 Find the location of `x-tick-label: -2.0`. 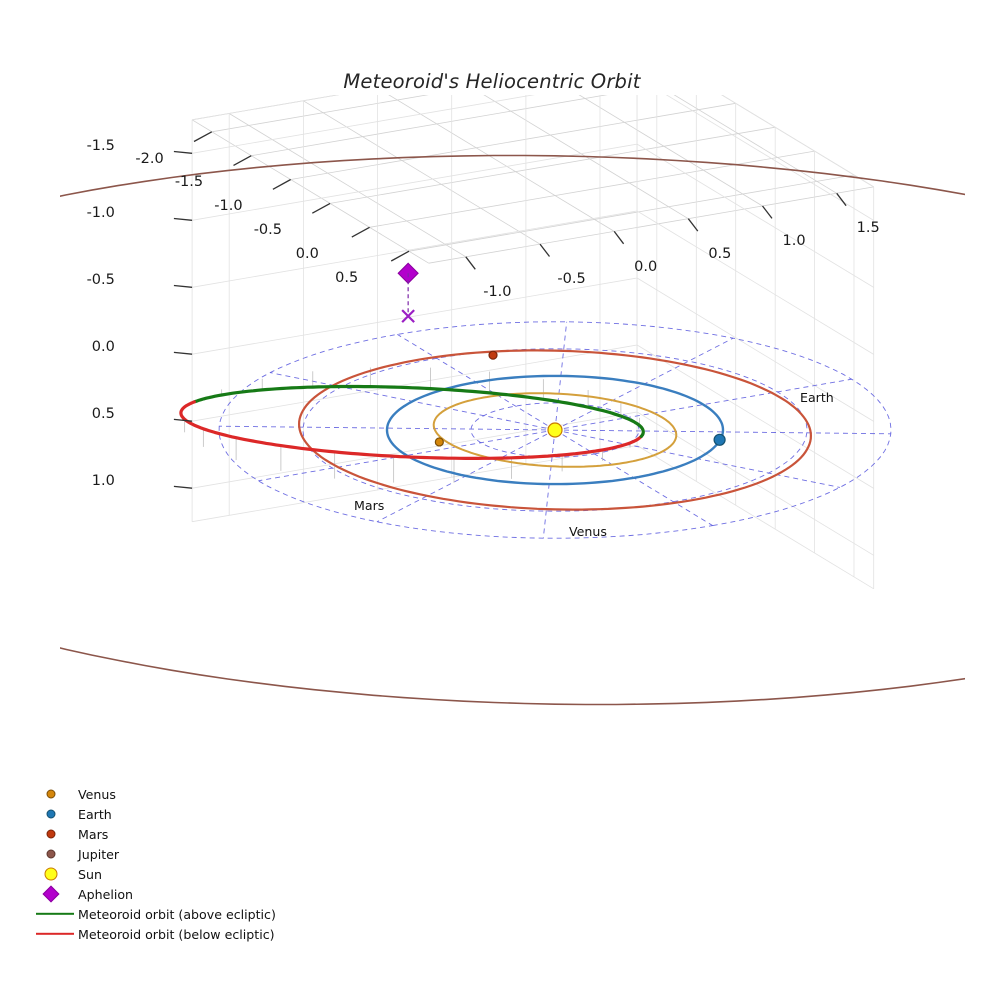

x-tick-label: -2.0 is located at coordinates (149, 158).